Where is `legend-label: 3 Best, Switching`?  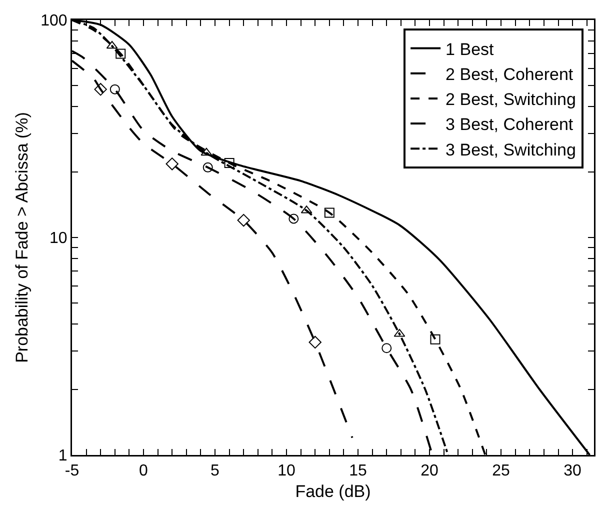
legend-label: 3 Best, Switching is located at coordinates (511, 150).